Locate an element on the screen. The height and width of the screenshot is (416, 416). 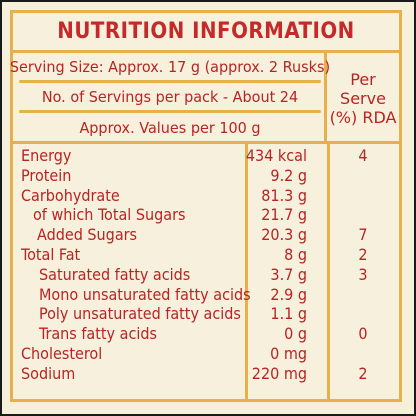
nutrient-row-poly-unsaturated: Poly unsaturated fatty acids 1.1 g is located at coordinates (206, 314).